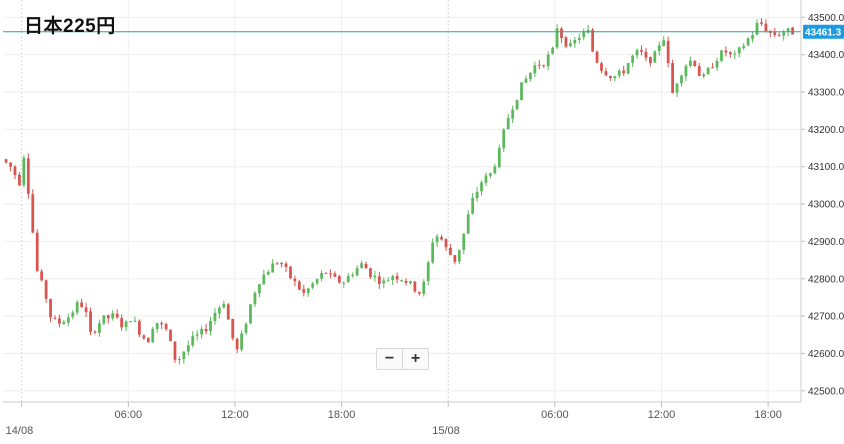 The height and width of the screenshot is (444, 844). I want to click on zoom-in-button: +, so click(415, 359).